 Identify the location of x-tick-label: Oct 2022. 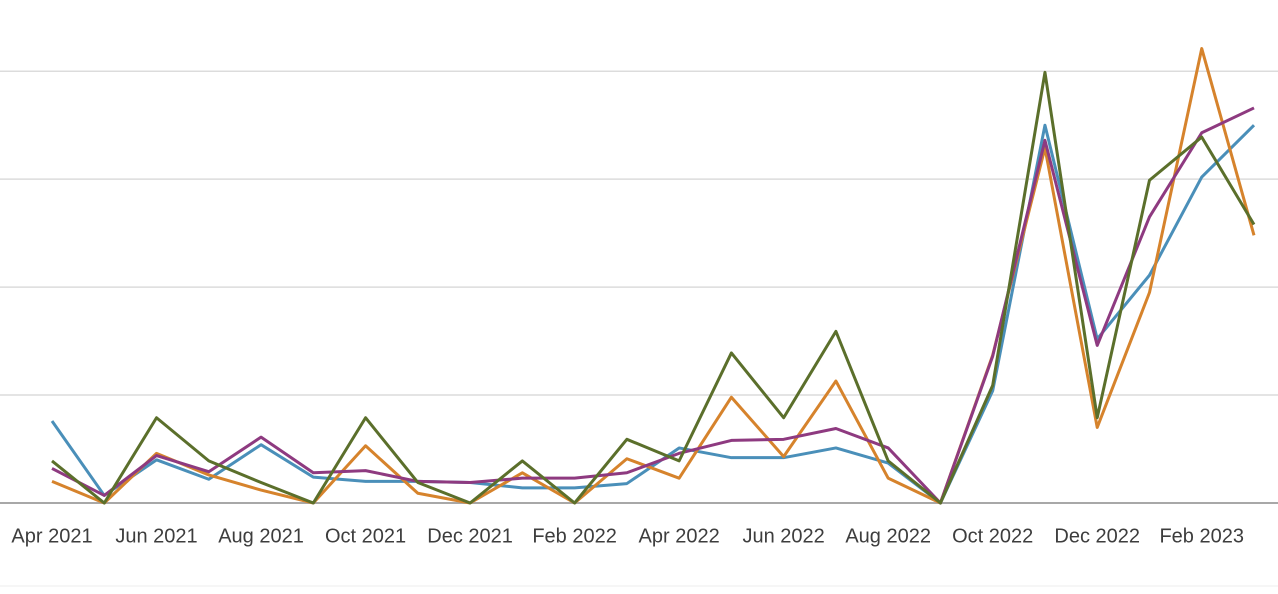
(992, 536).